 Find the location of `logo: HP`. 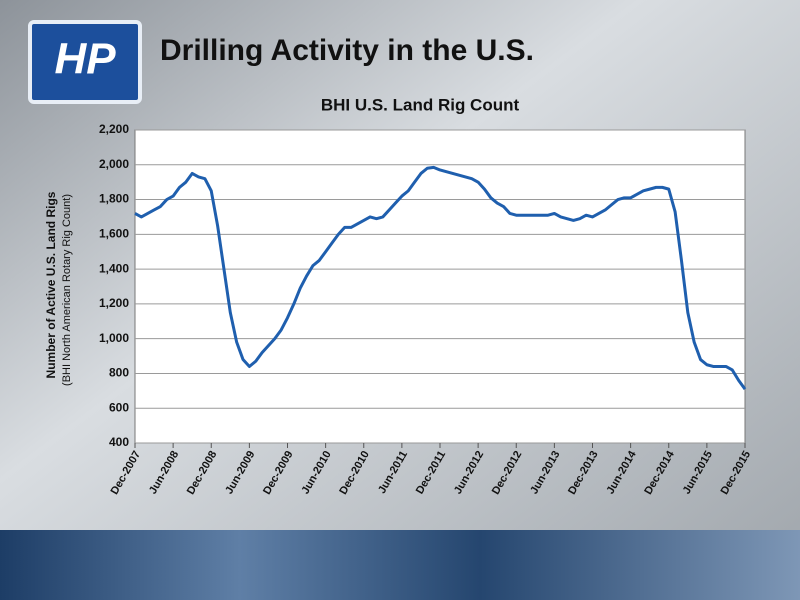

logo: HP is located at coordinates (85, 62).